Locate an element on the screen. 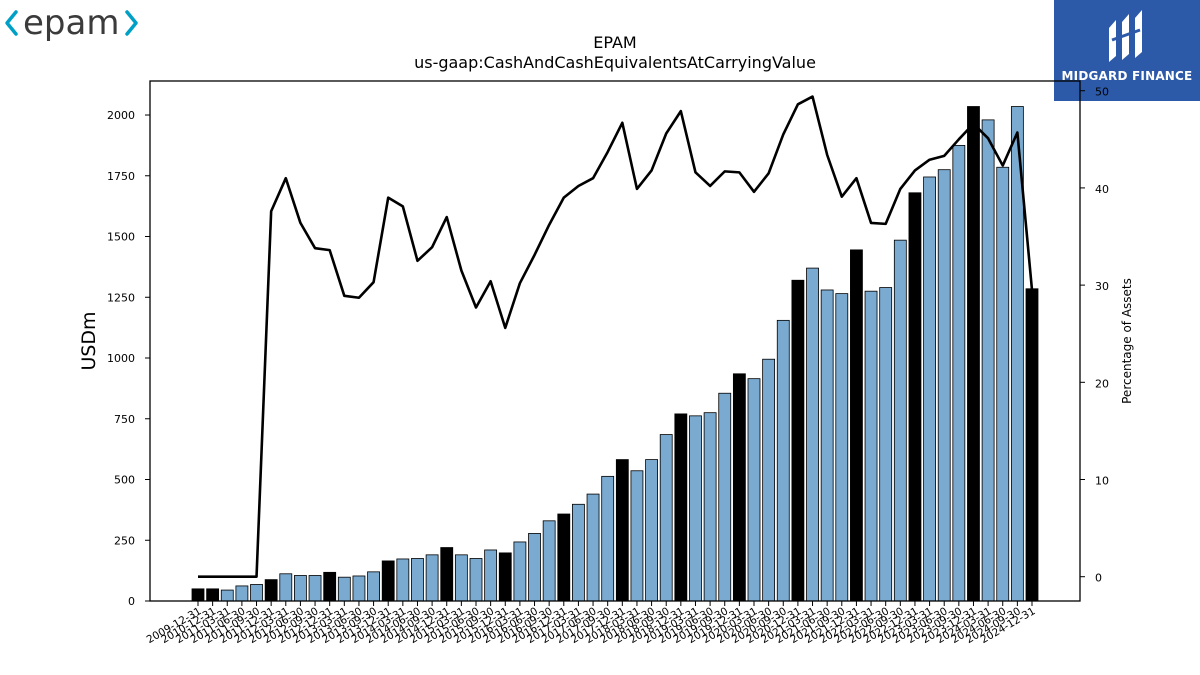  logo-wordmark: epam is located at coordinates (71, 23).